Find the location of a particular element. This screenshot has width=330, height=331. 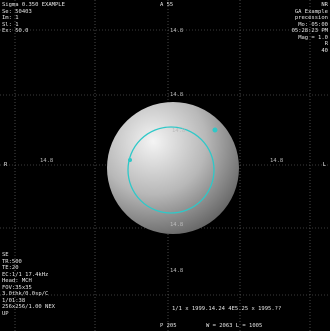

info-line: R is located at coordinates (326, 44).